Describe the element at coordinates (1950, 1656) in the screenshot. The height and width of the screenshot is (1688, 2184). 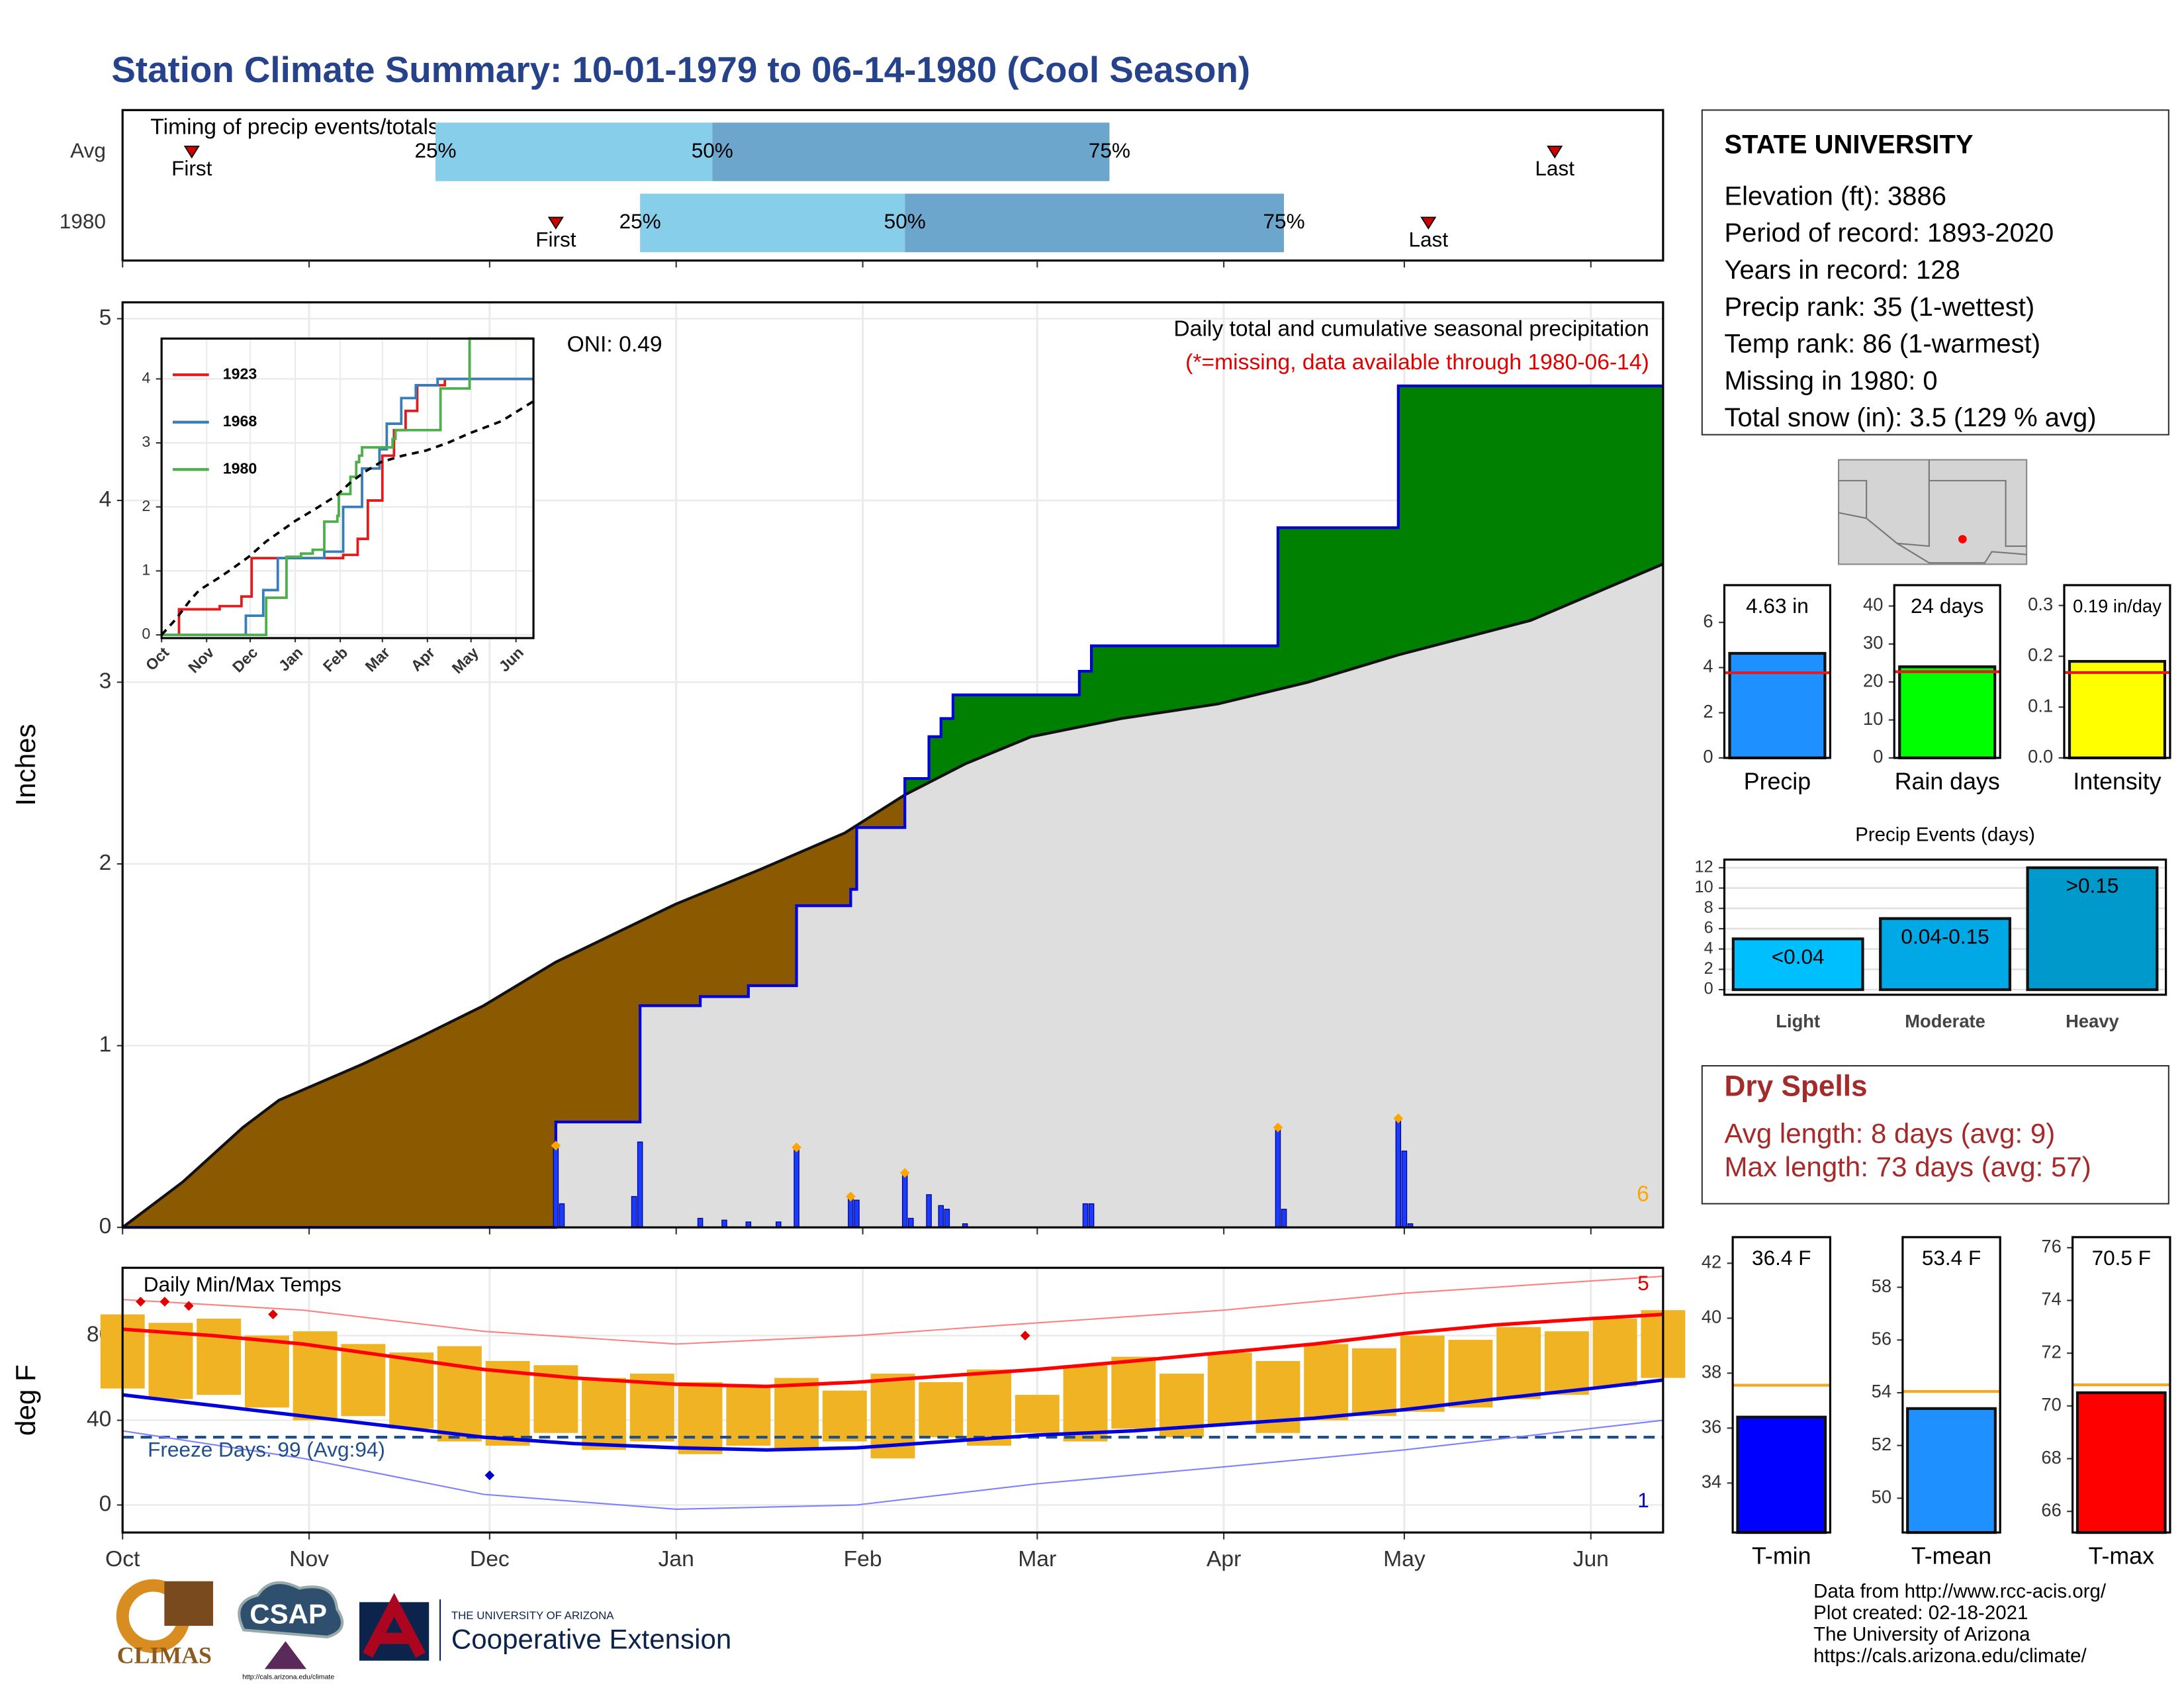
I see `credit-line: https://cals.arizona.edu/climate/` at that location.